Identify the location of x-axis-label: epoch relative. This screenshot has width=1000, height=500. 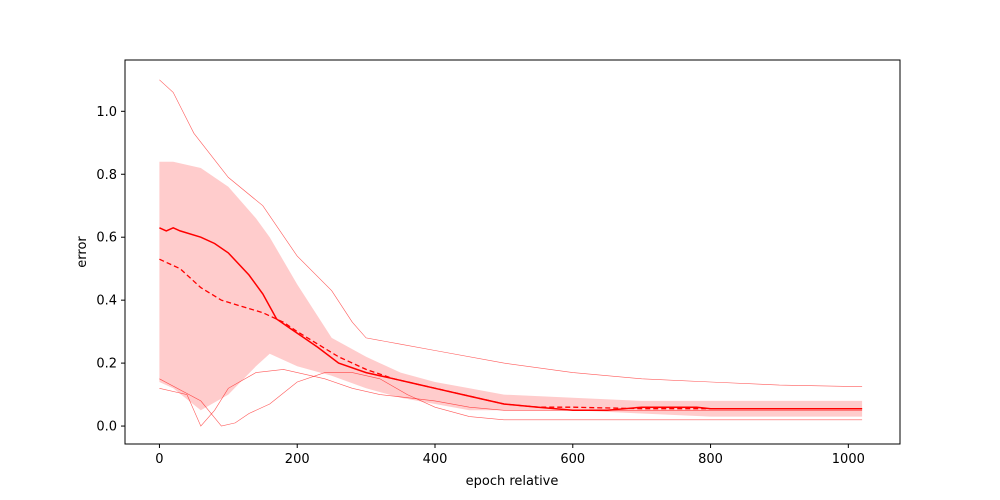
(512, 481).